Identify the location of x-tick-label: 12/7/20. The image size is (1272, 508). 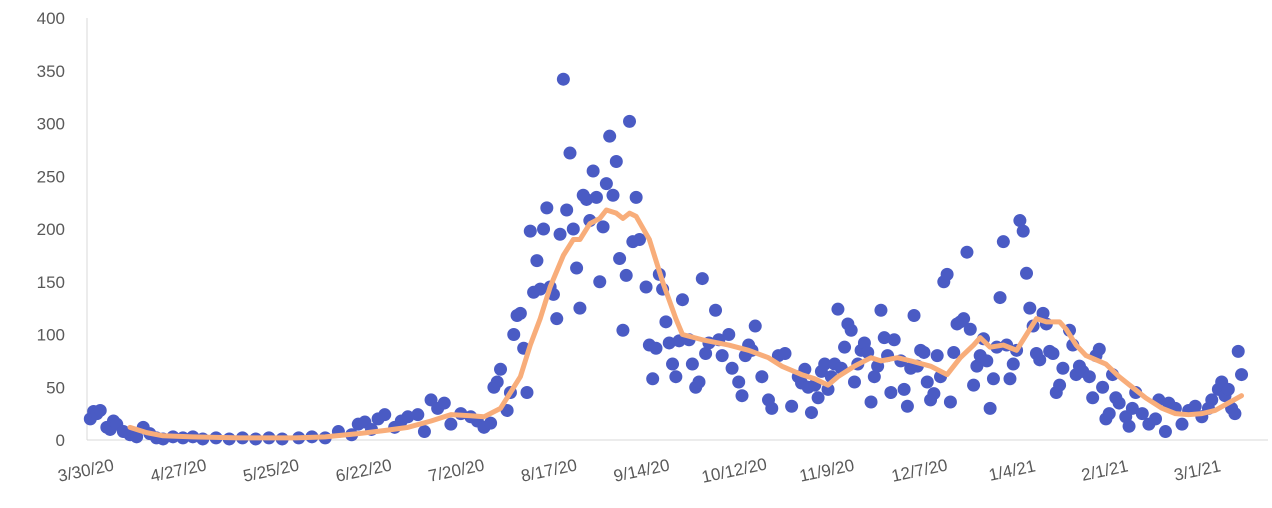
(919, 470).